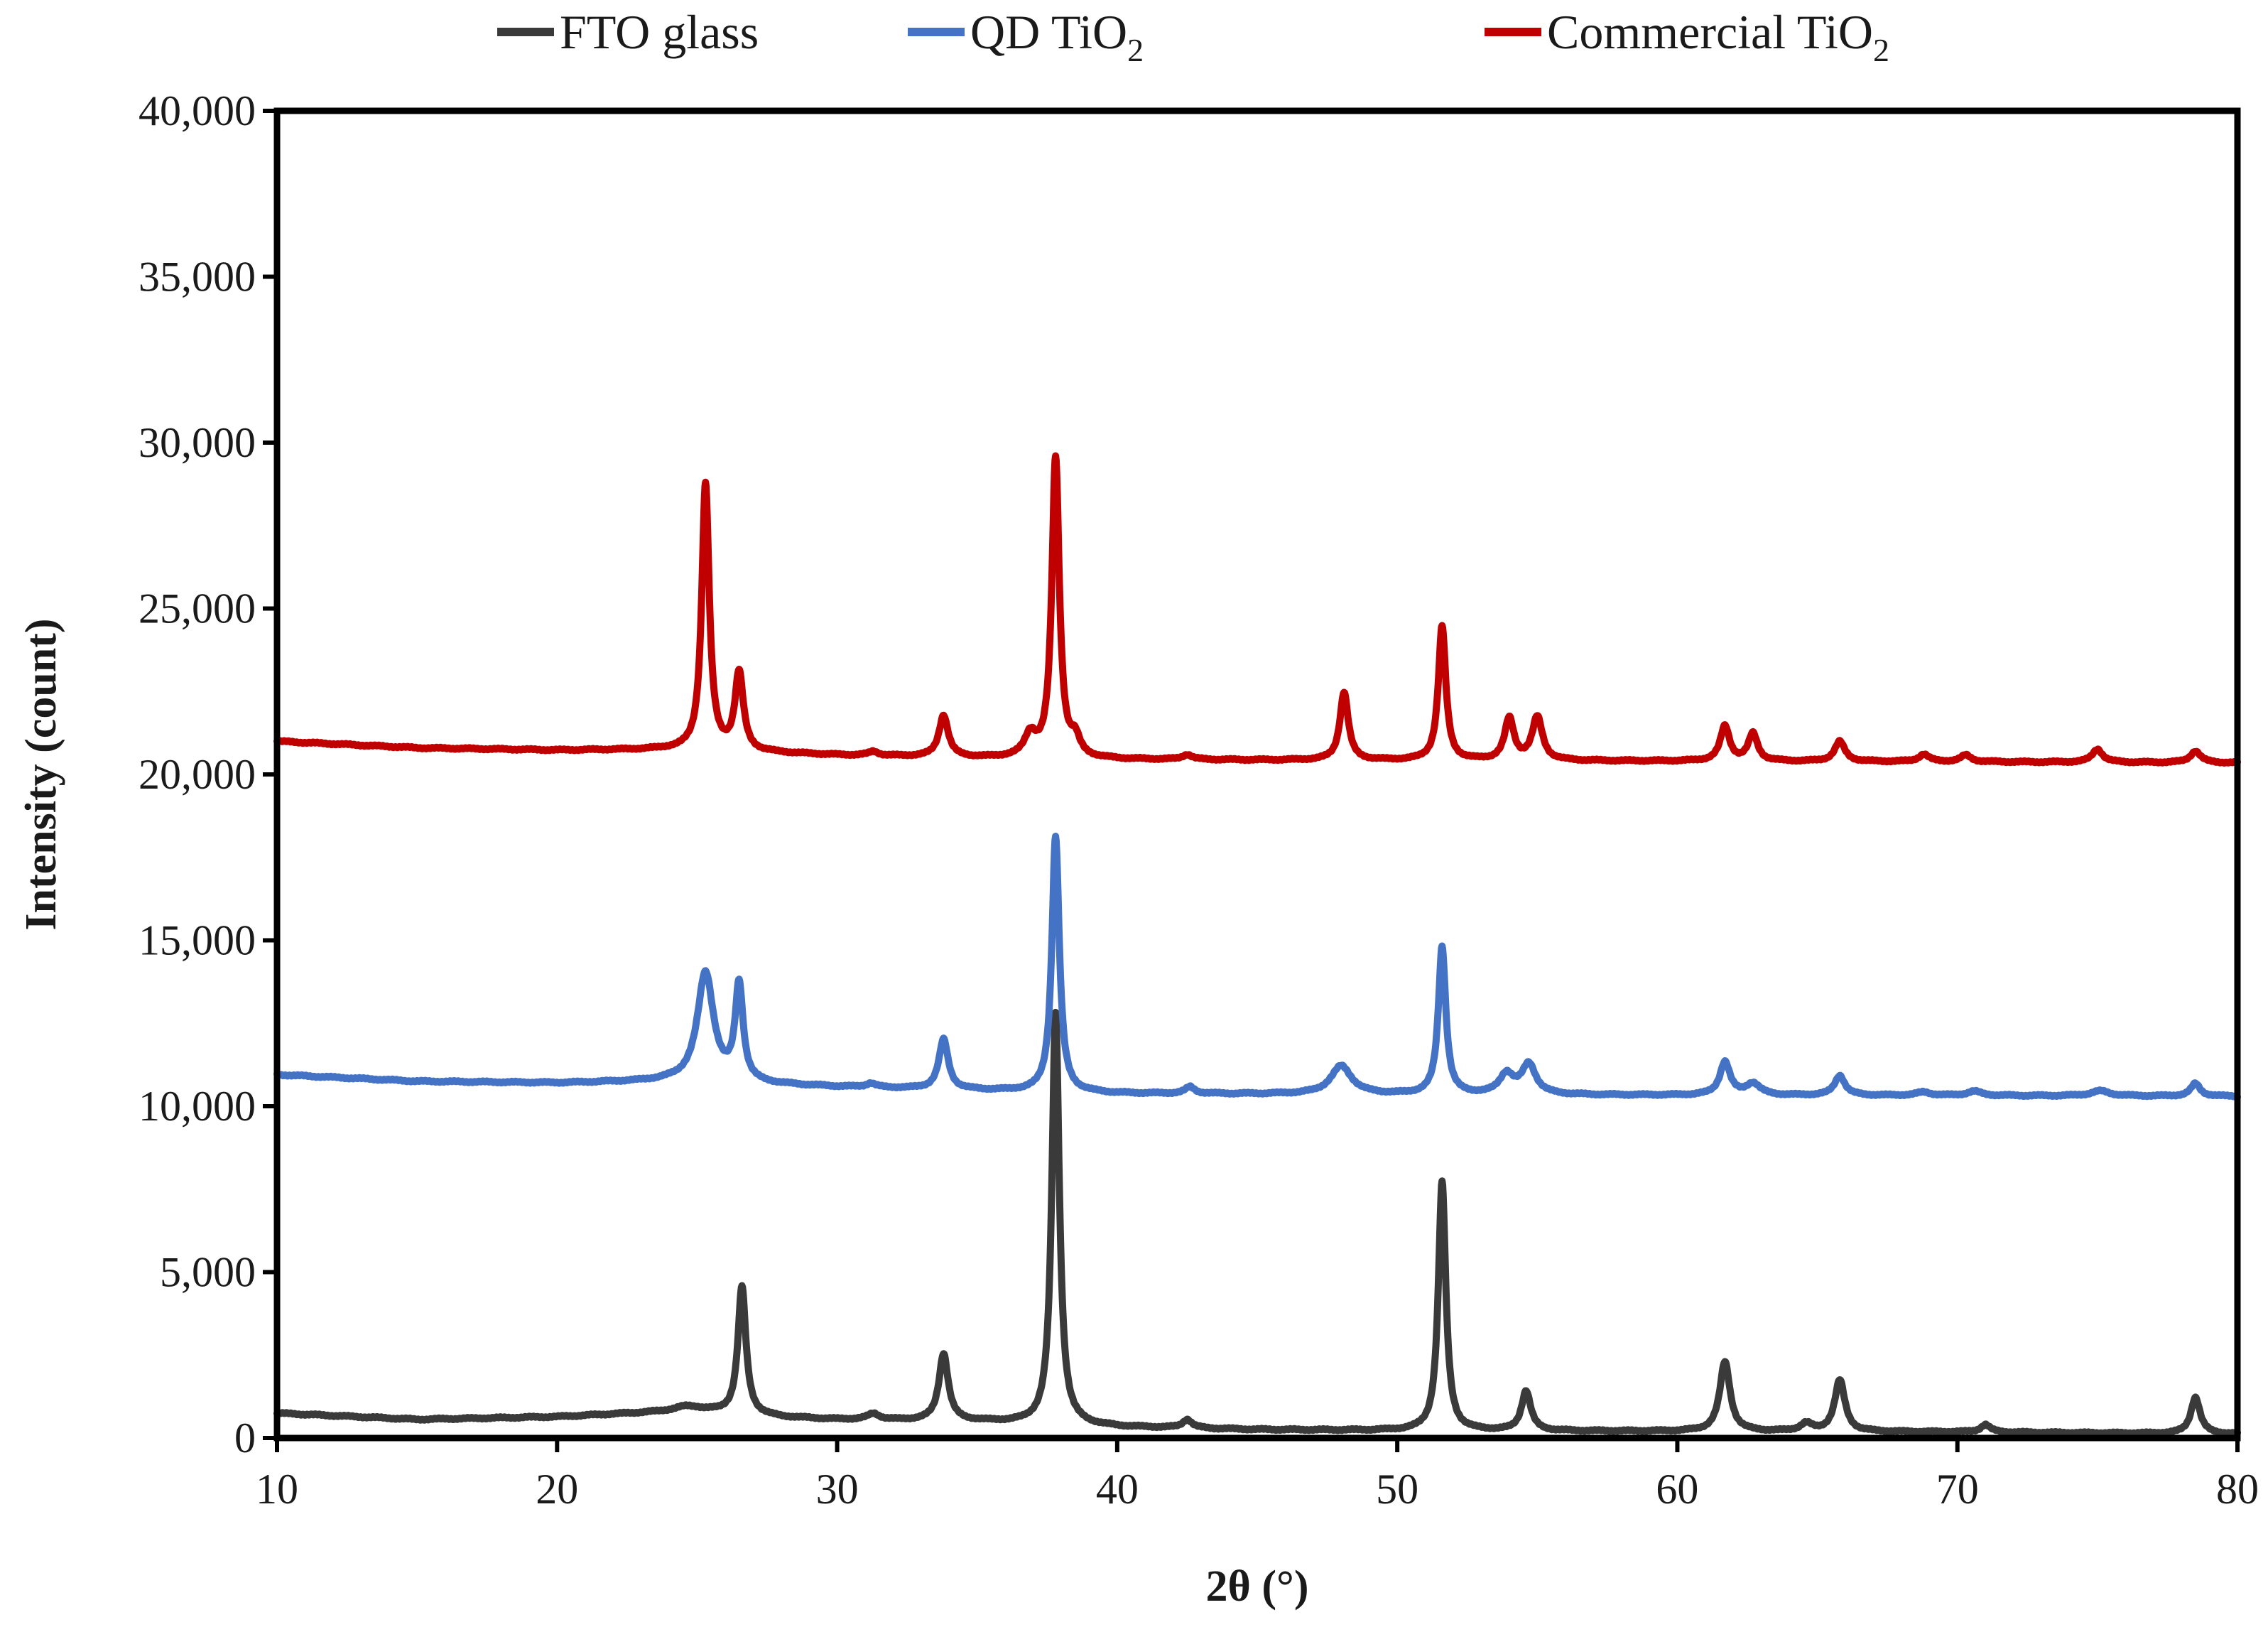 The height and width of the screenshot is (1627, 2268). Describe the element at coordinates (197, 608) in the screenshot. I see `y-tick-label: 25,000` at that location.